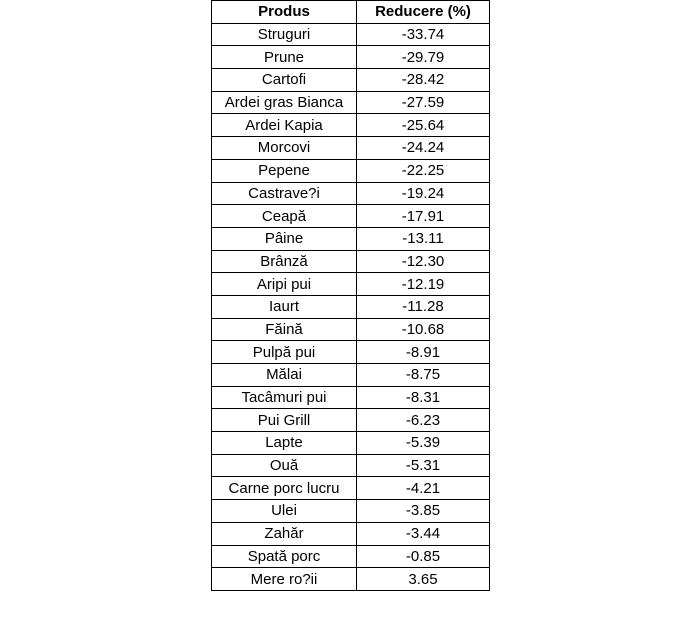 The width and height of the screenshot is (700, 630). I want to click on header-produs: Produs, so click(284, 12).